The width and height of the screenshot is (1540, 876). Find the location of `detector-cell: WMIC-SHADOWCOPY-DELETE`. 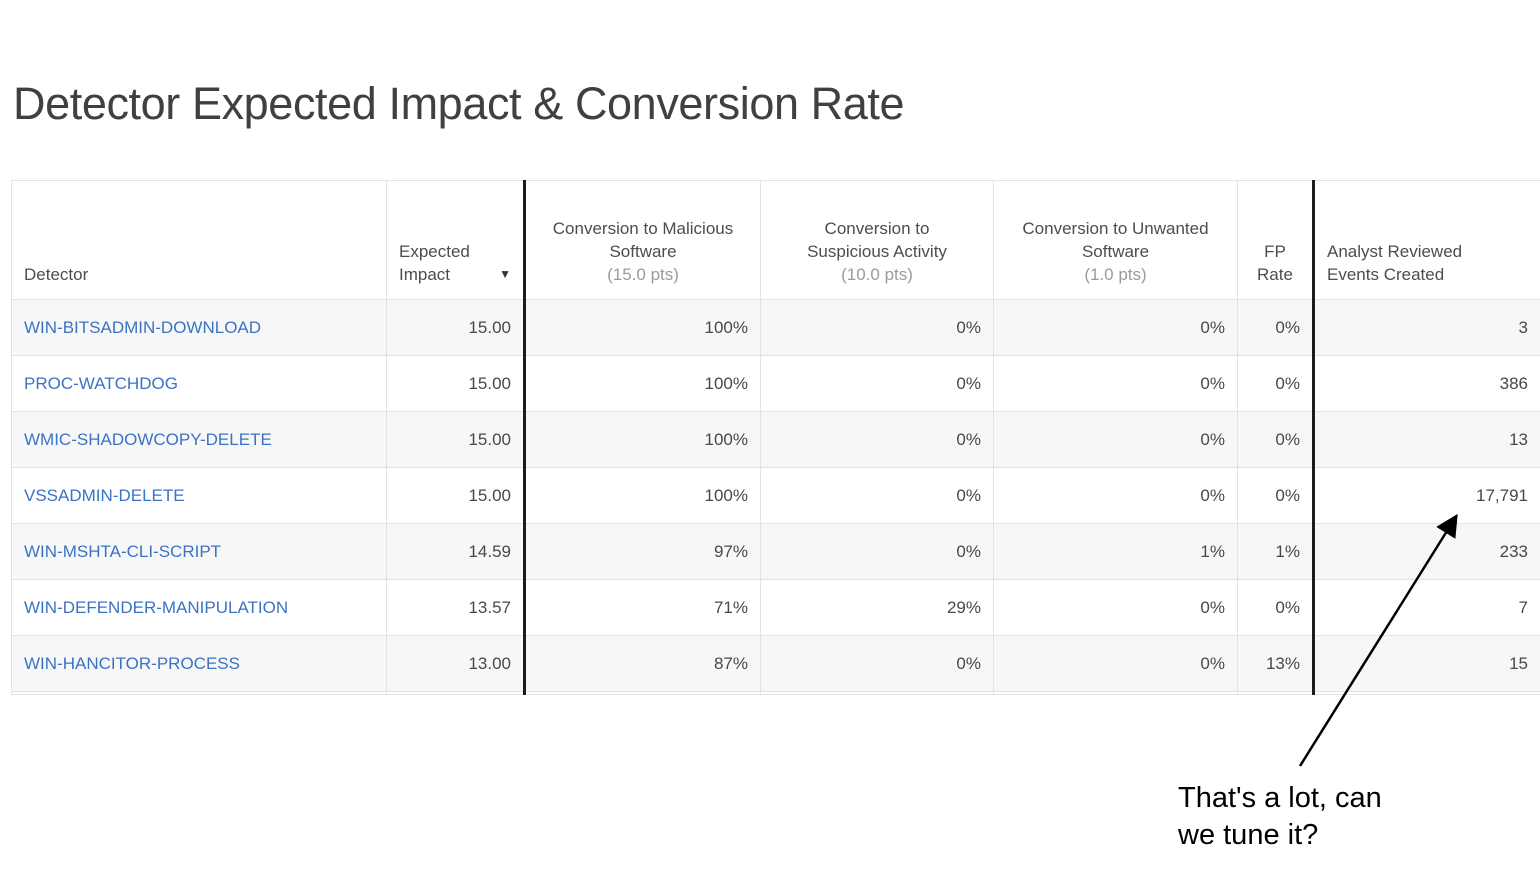

detector-cell: WMIC-SHADOWCOPY-DELETE is located at coordinates (199, 439).